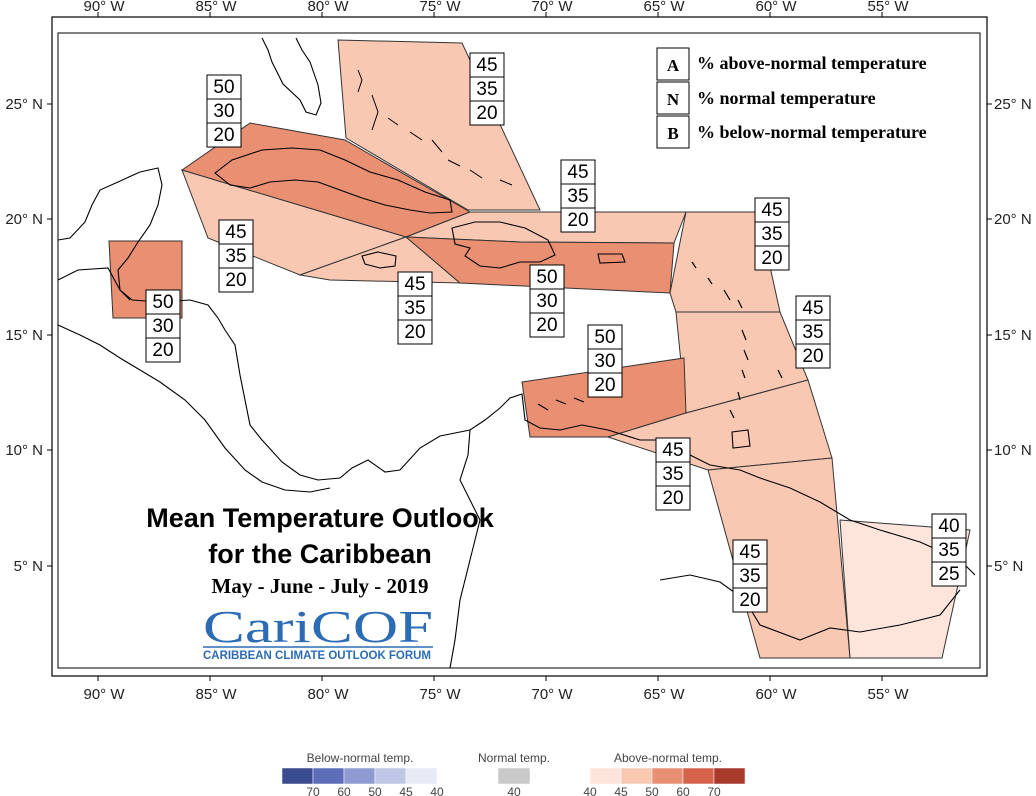 Image resolution: width=1036 pixels, height=796 pixels. What do you see at coordinates (465, 549) in the screenshot?
I see `coast-colombia-west` at bounding box center [465, 549].